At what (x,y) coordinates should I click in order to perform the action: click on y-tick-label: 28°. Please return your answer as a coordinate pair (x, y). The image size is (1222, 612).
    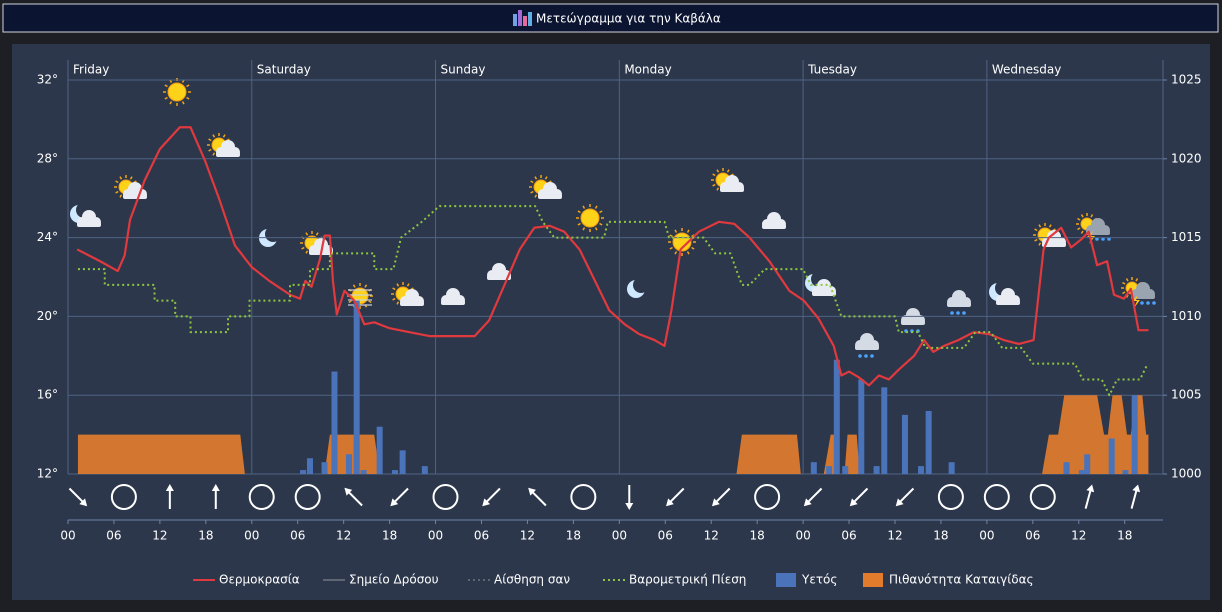
    Looking at the image, I should click on (47, 158).